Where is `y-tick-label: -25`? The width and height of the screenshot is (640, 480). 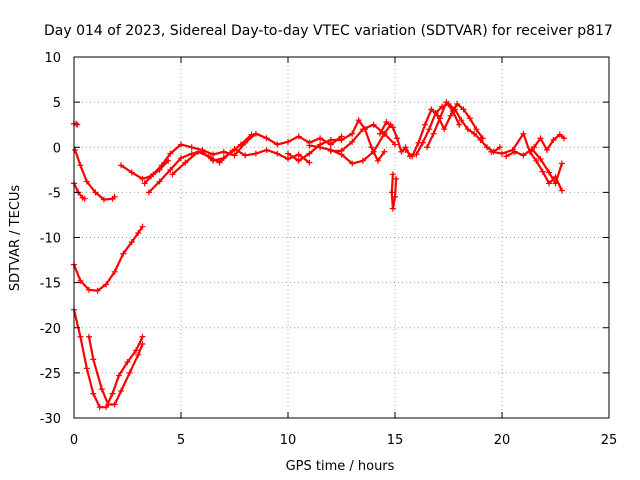 y-tick-label: -25 is located at coordinates (50, 374).